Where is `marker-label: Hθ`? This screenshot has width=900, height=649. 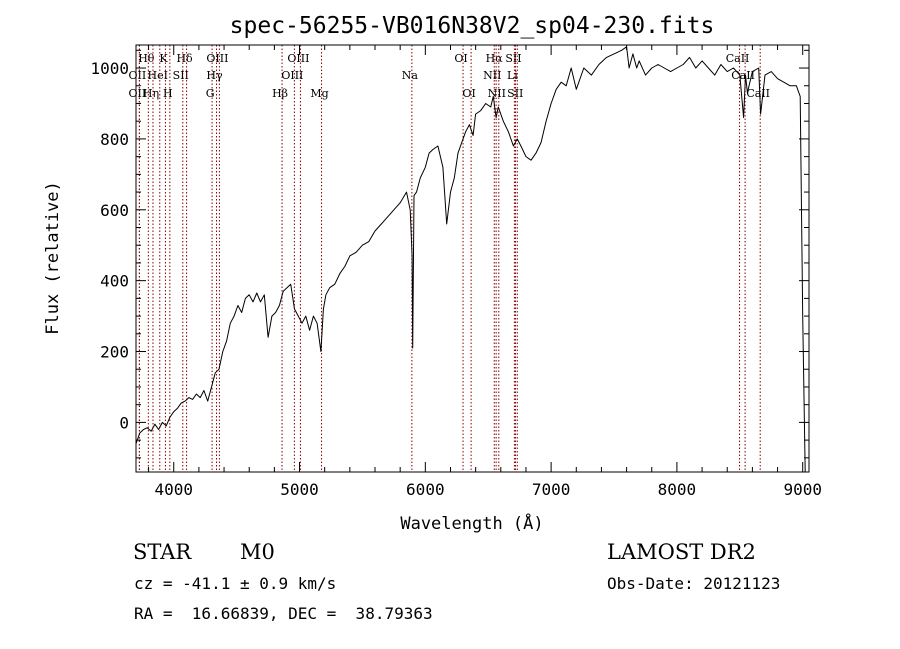 marker-label: Hθ is located at coordinates (146, 58).